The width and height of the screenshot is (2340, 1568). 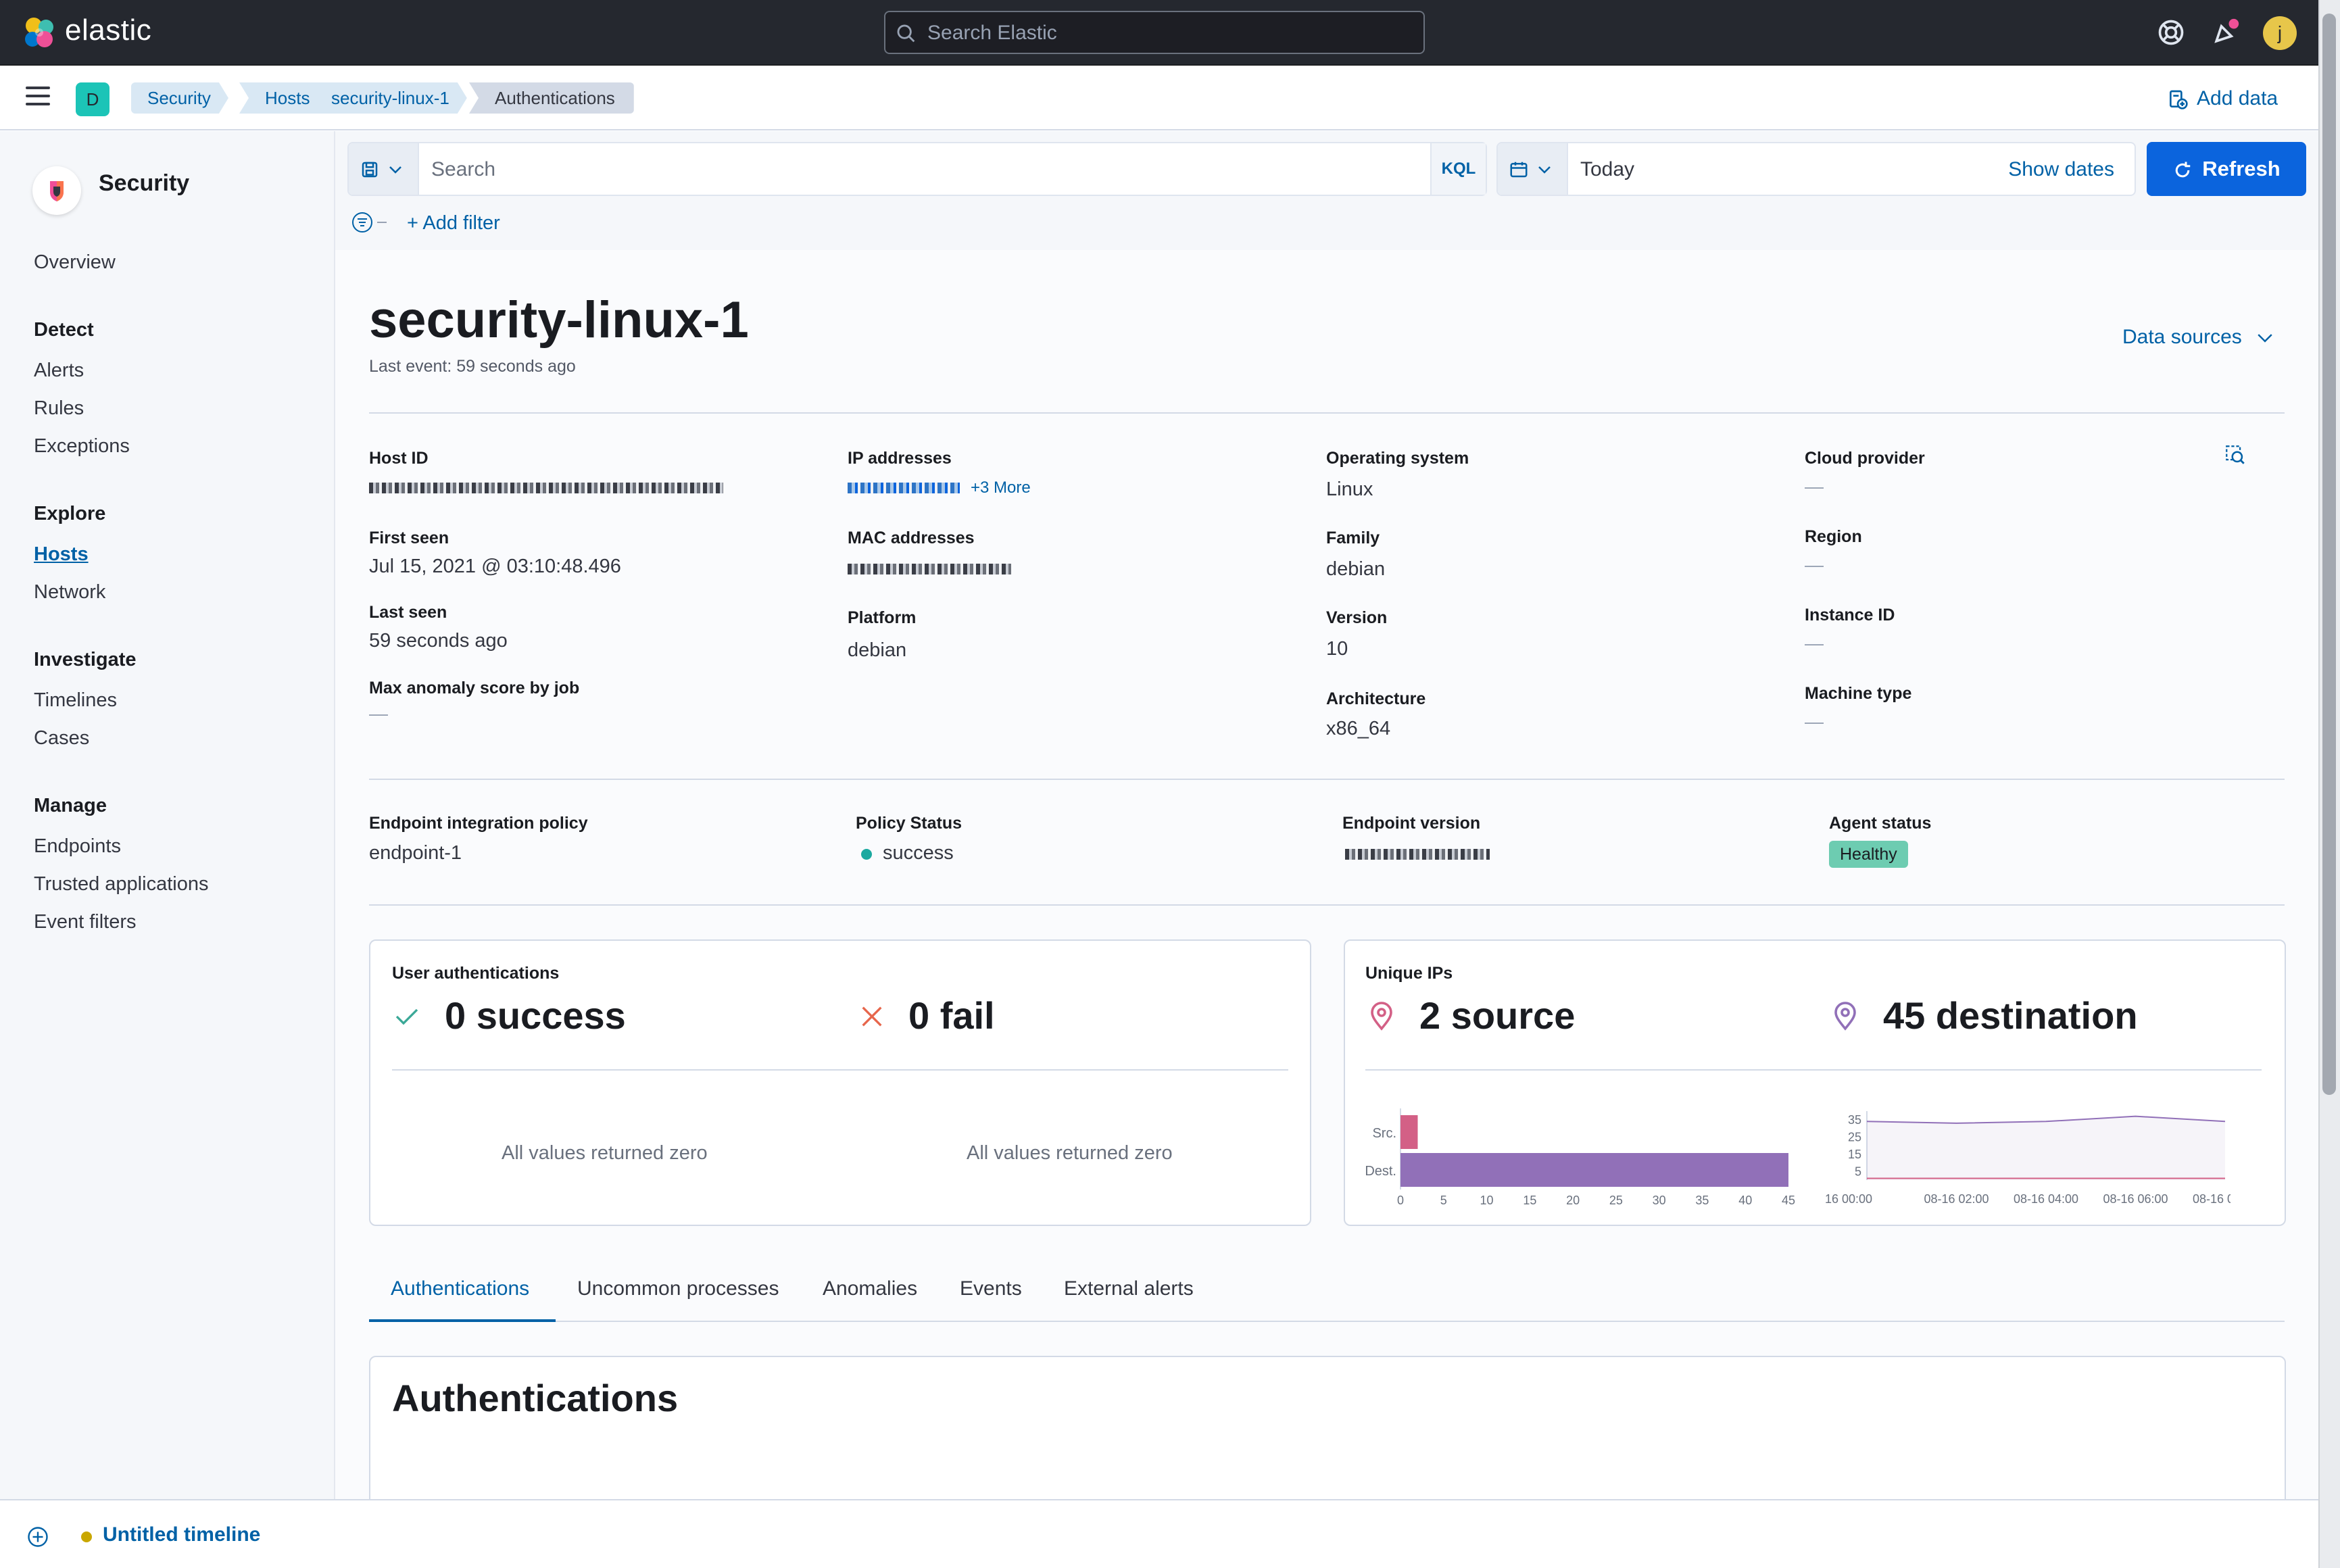 I want to click on ip-more-link: +3 More, so click(x=1001, y=488).